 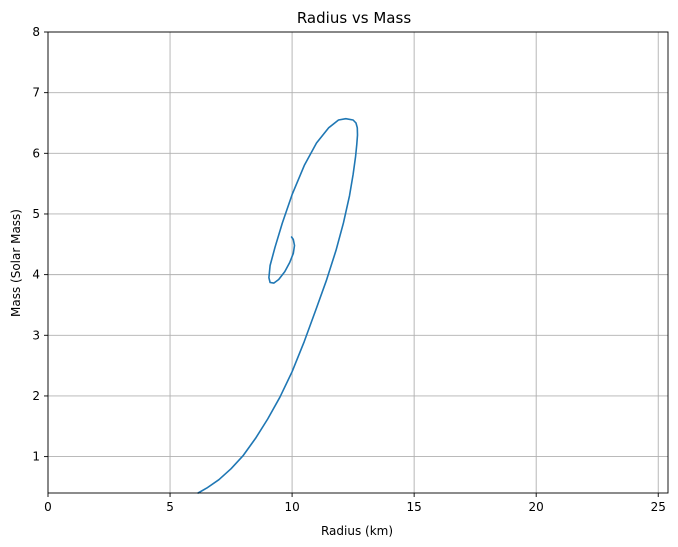 What do you see at coordinates (536, 507) in the screenshot?
I see `x-tick-label: 20` at bounding box center [536, 507].